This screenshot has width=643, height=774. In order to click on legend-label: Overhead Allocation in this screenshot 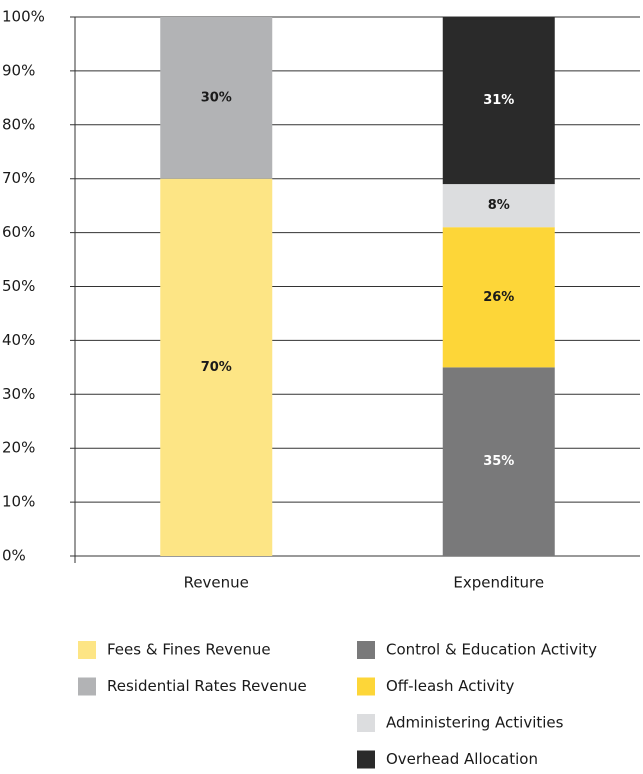, I will do `click(462, 759)`.